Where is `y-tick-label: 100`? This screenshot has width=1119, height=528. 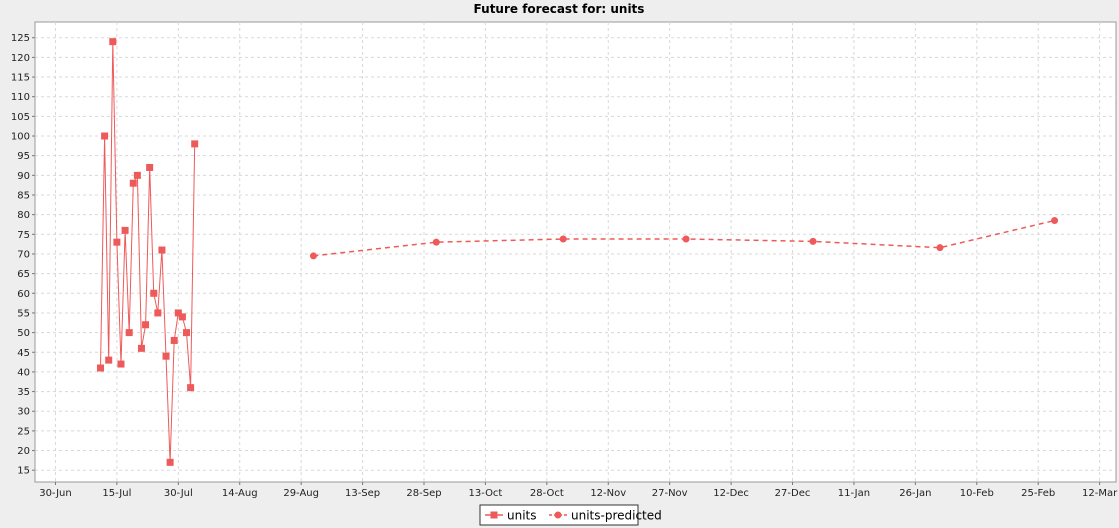
y-tick-label: 100 is located at coordinates (20, 137).